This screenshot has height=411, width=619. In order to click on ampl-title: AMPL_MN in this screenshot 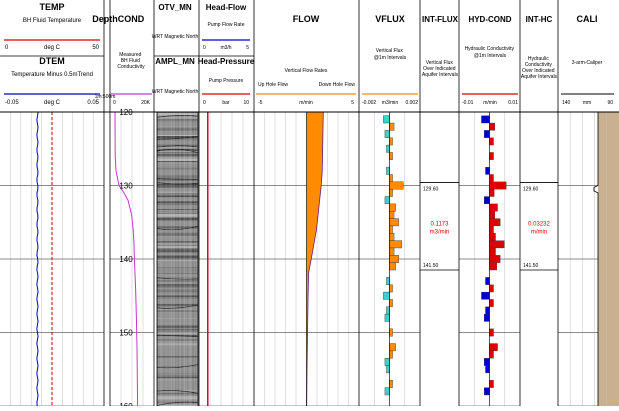, I will do `click(175, 61)`.